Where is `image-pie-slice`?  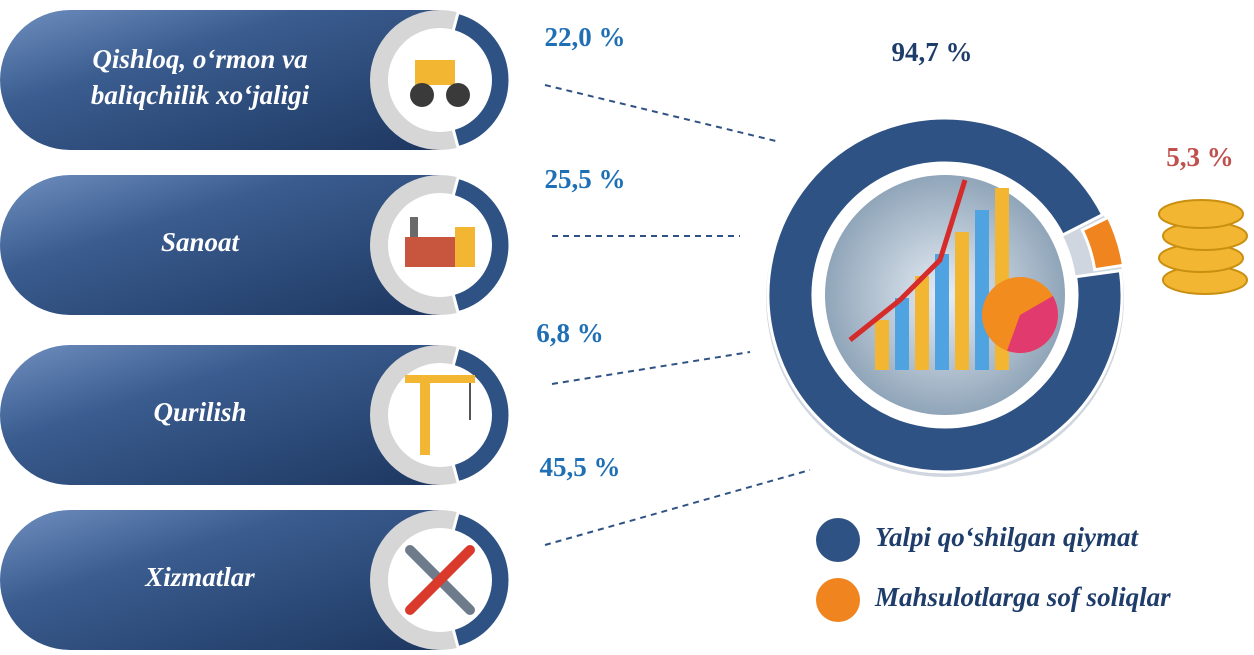 image-pie-slice is located at coordinates (1032, 324).